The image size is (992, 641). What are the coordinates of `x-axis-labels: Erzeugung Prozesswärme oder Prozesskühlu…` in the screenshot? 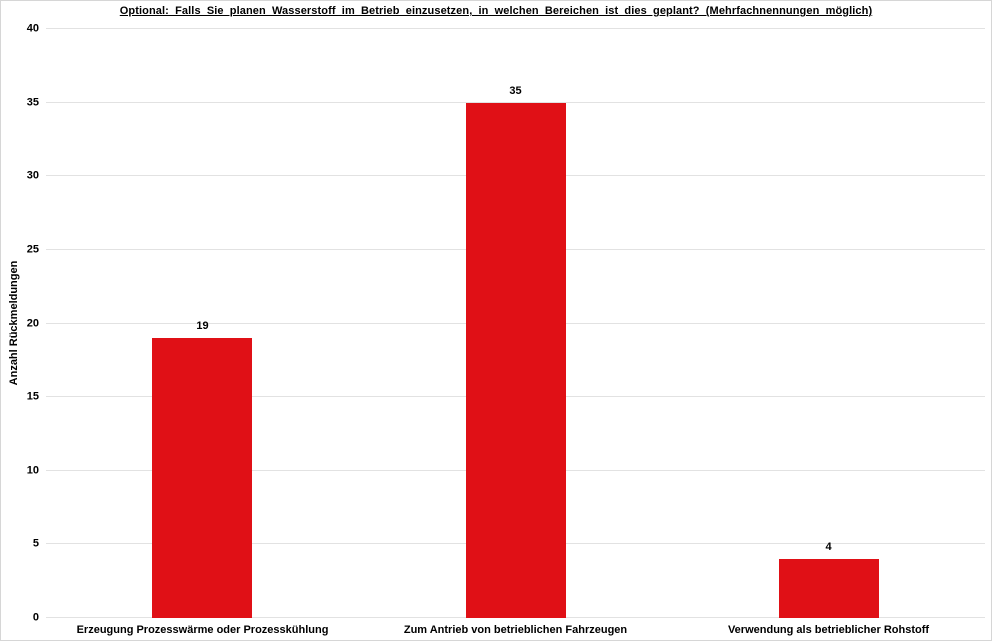 It's located at (515, 629).